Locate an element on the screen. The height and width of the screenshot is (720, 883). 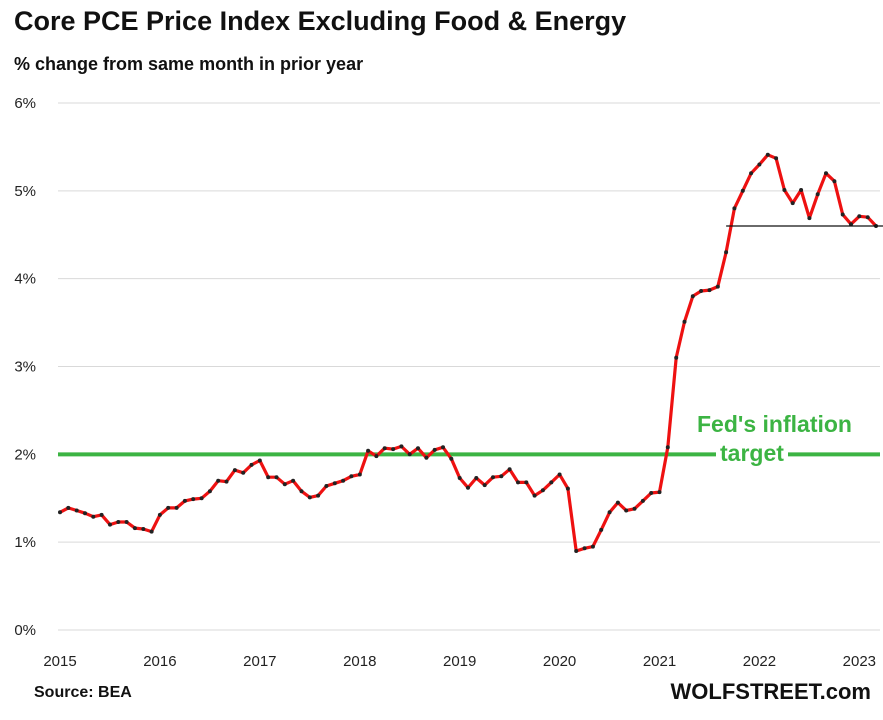
brand-logo-text: WOLFSTREET.com is located at coordinates (770, 691).